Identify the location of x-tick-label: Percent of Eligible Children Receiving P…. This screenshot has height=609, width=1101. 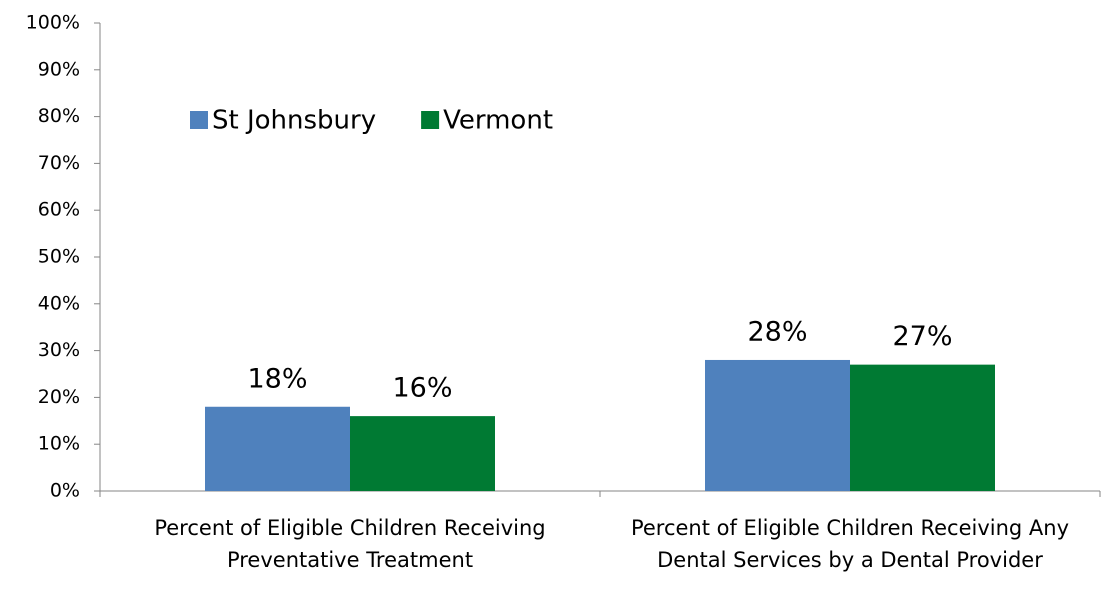
(350, 544).